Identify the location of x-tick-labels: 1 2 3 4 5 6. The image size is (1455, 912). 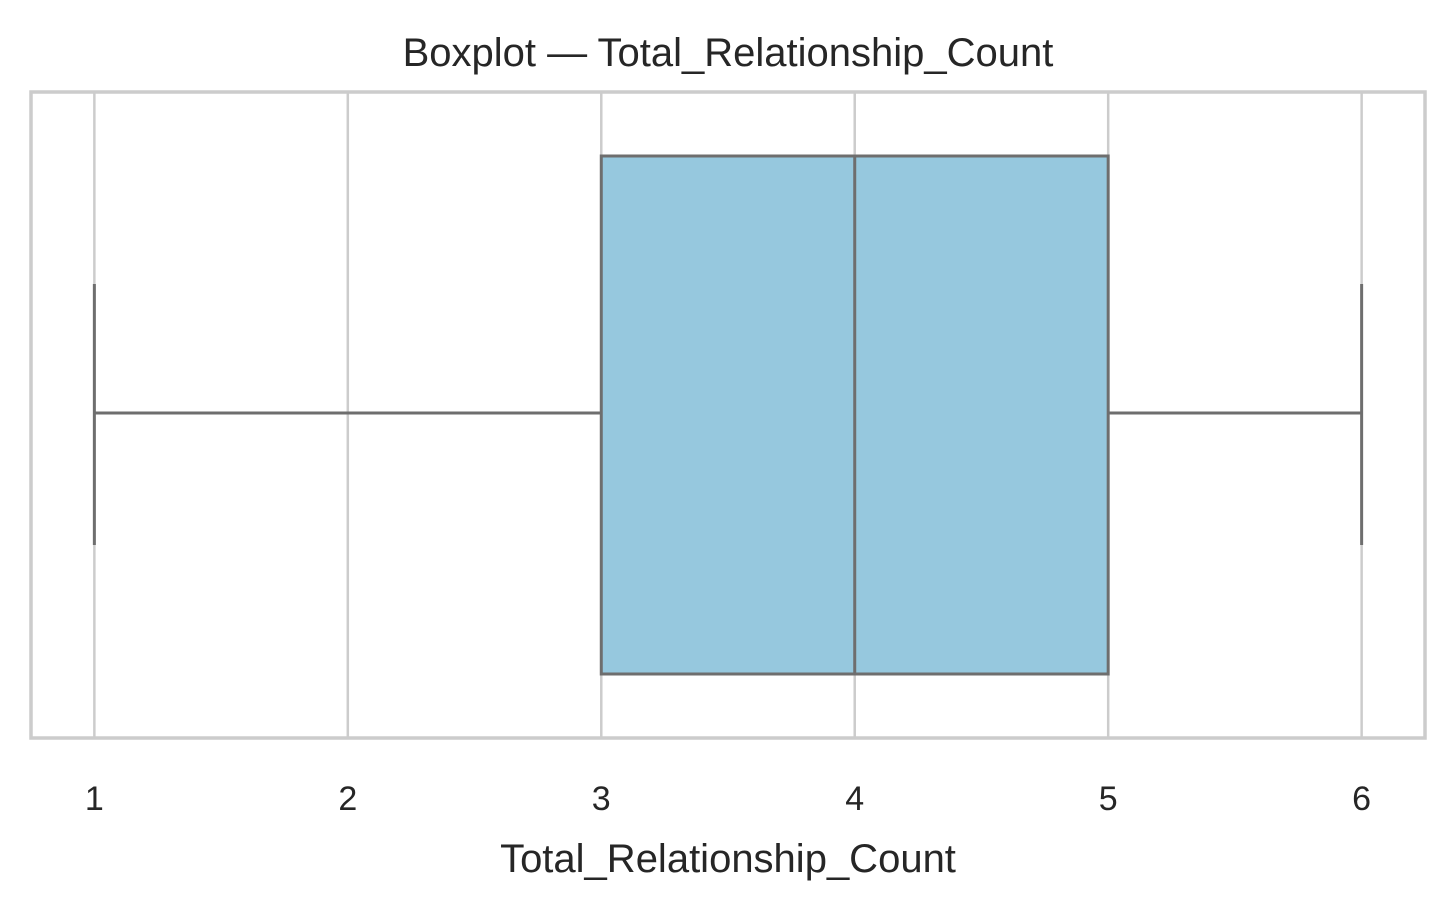
(728, 799).